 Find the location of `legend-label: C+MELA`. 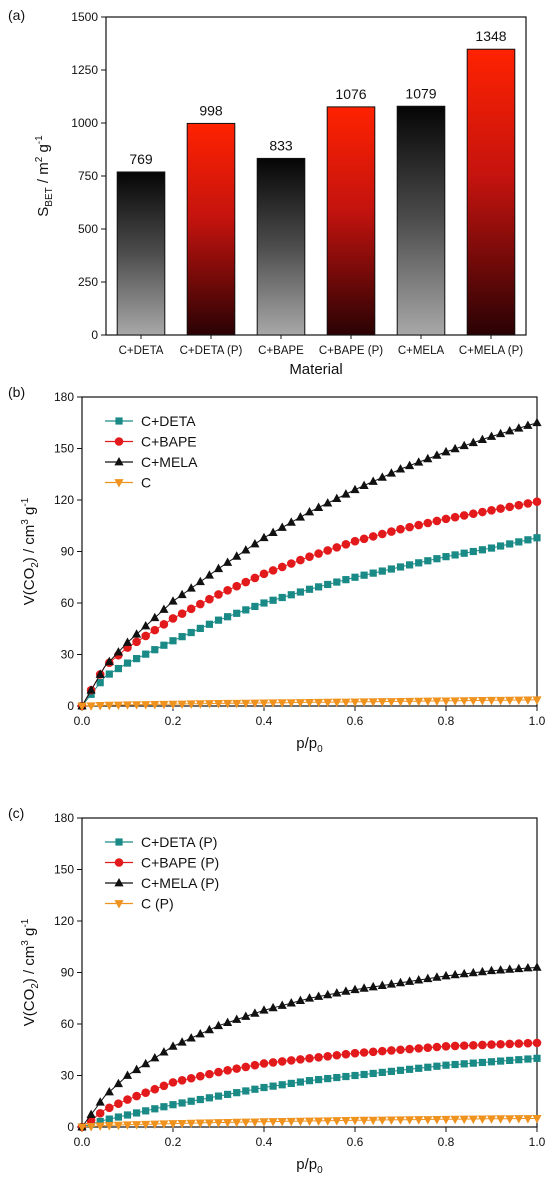

legend-label: C+MELA is located at coordinates (169, 462).